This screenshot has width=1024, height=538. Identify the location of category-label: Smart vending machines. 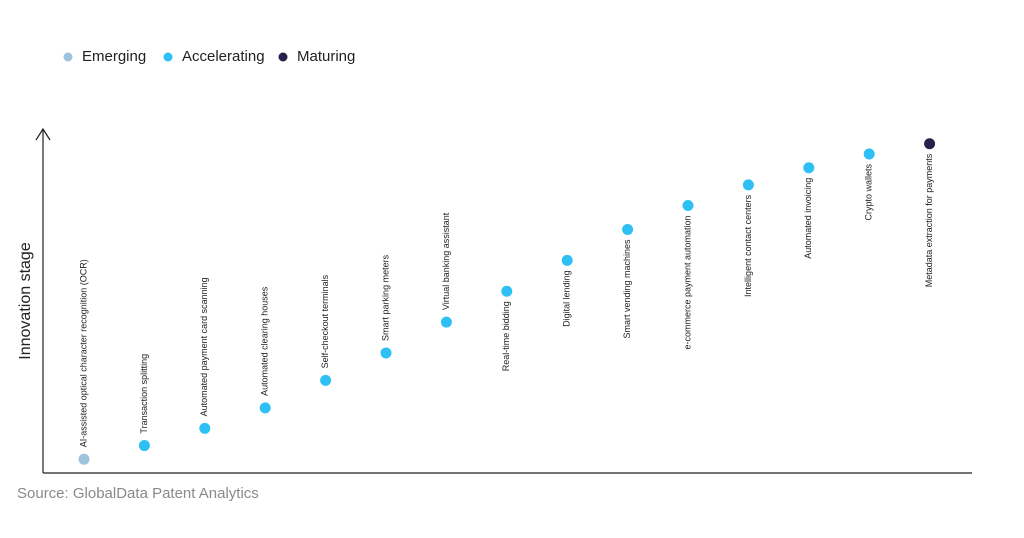
(627, 289).